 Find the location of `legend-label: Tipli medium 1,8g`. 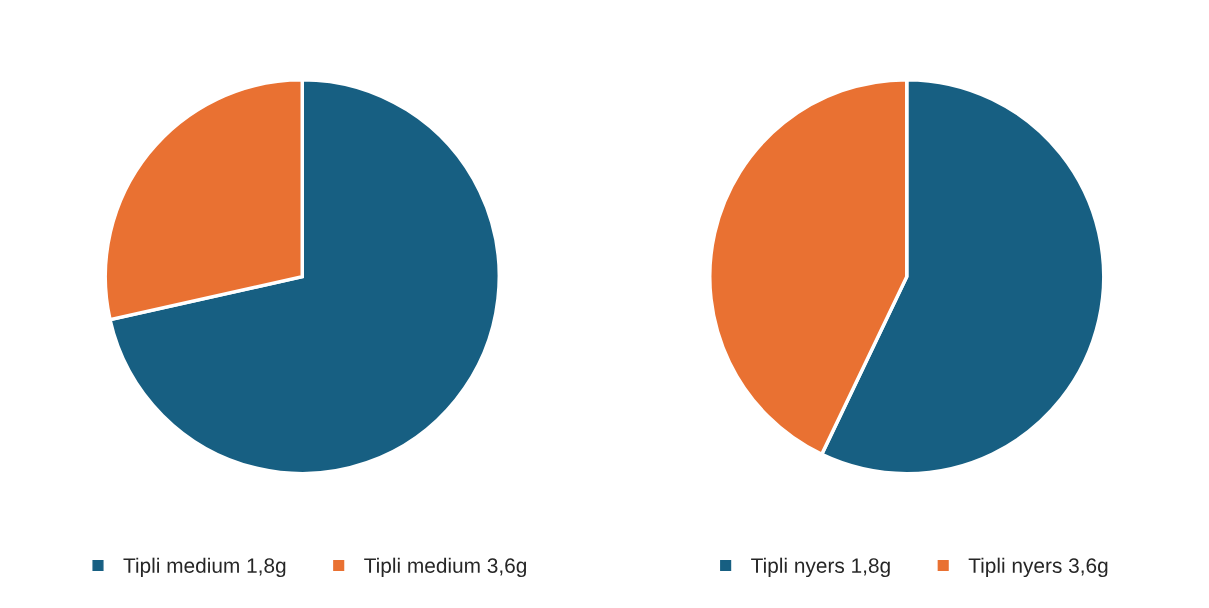

legend-label: Tipli medium 1,8g is located at coordinates (204, 567).